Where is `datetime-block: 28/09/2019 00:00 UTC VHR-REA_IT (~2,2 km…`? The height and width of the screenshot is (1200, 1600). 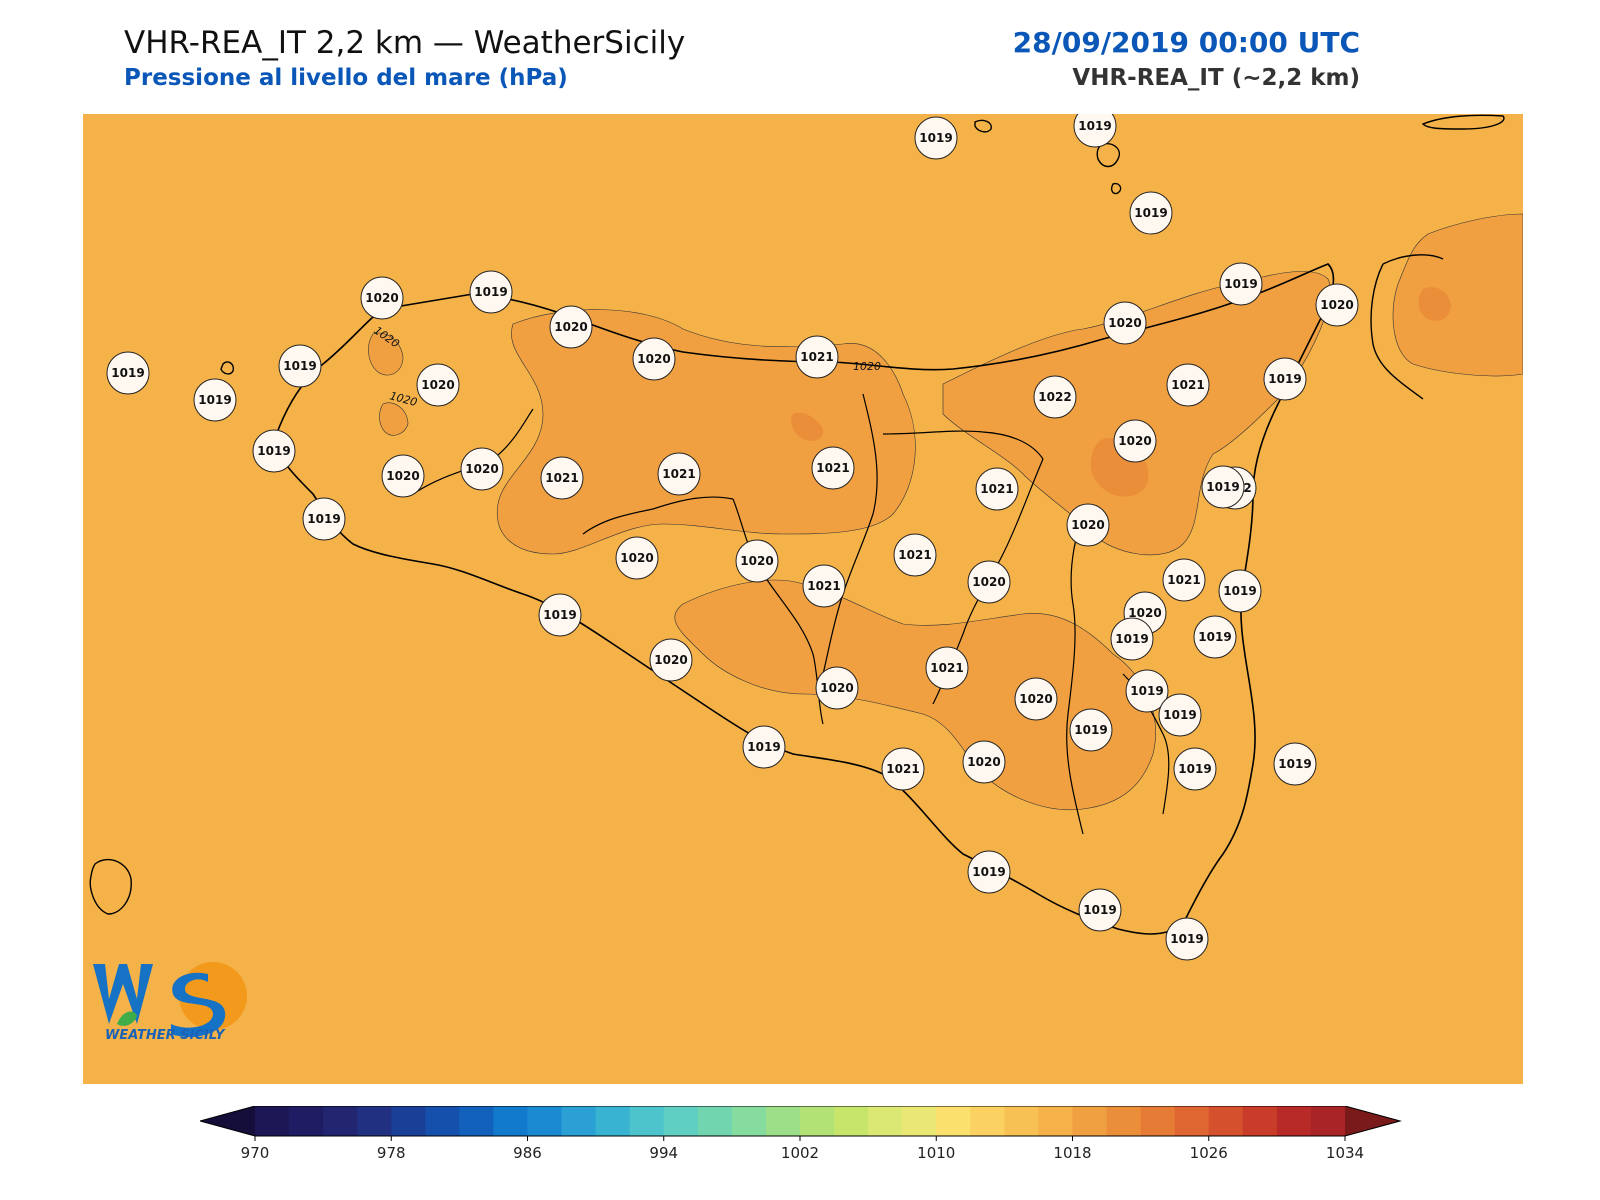 datetime-block: 28/09/2019 00:00 UTC VHR-REA_IT (~2,2 km… is located at coordinates (1186, 59).